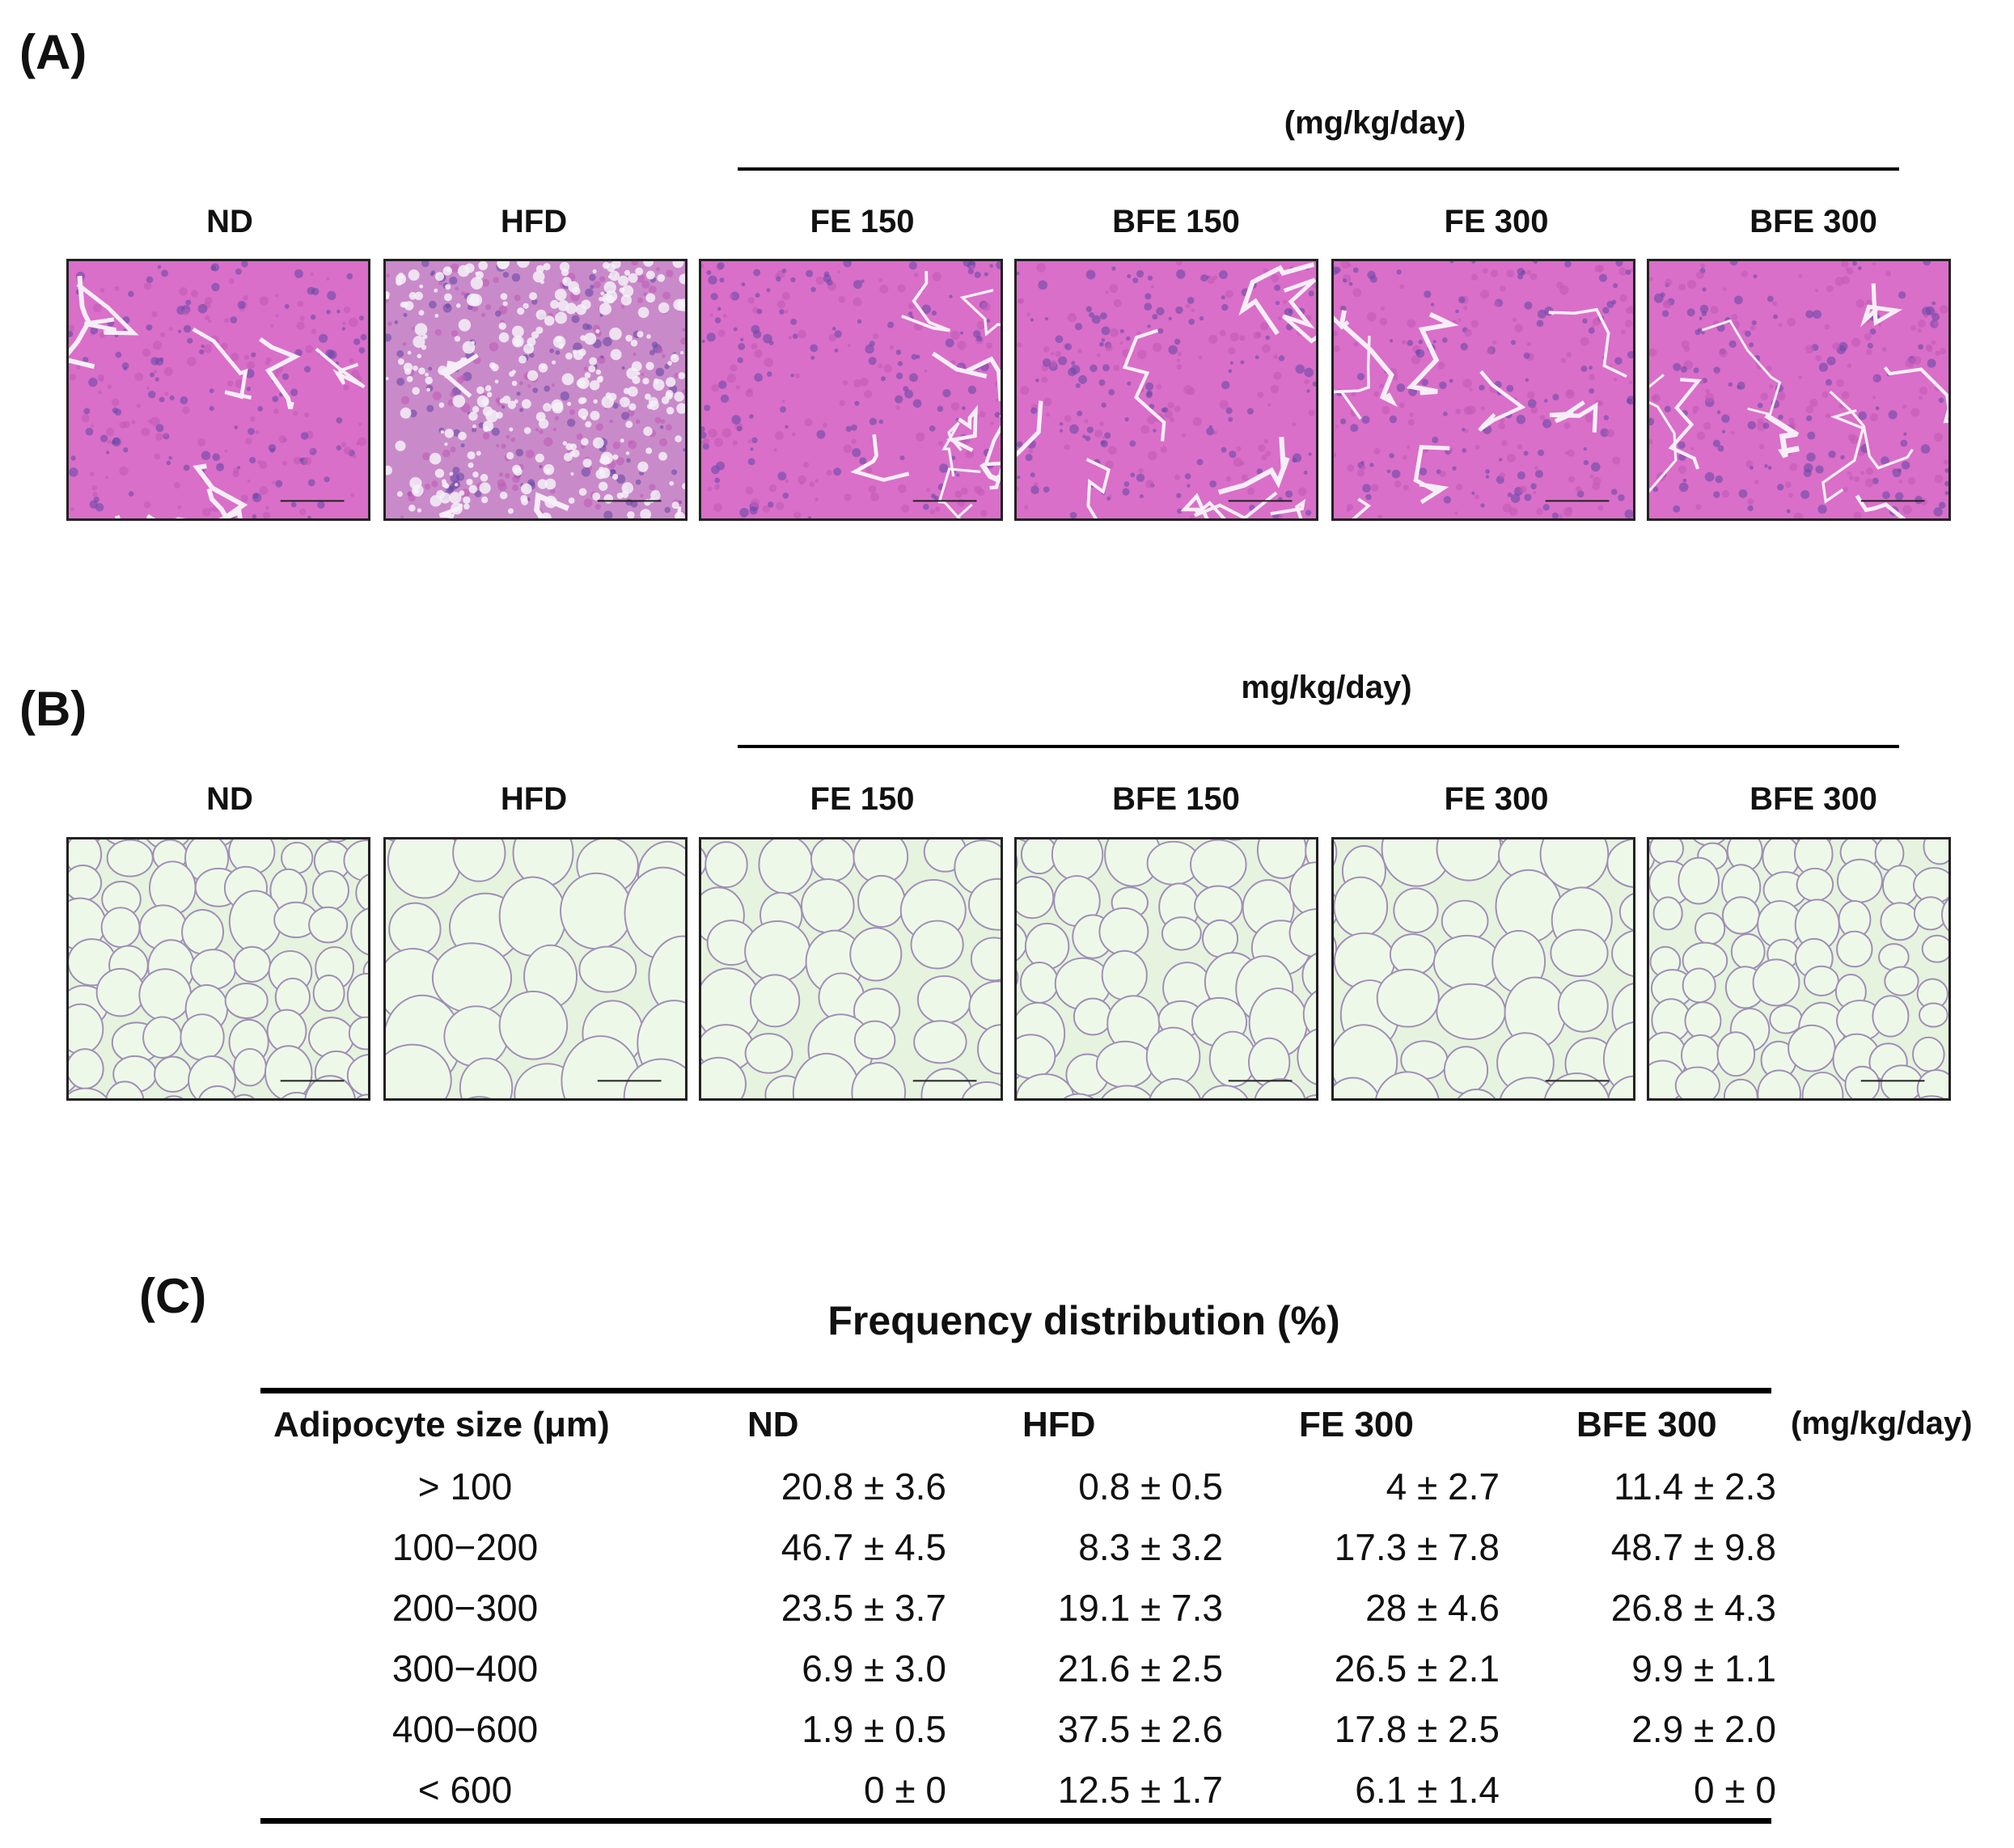  I want to click on header-bfe300: BFE 300, so click(1646, 1424).